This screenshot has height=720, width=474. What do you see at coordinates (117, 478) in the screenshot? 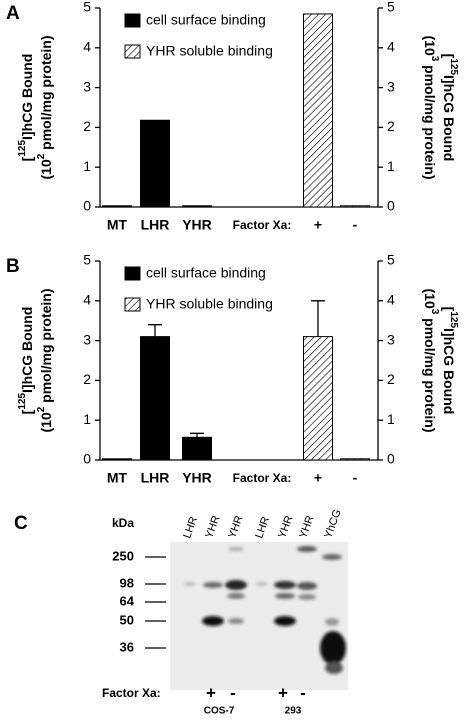
I see `x-tick-label: MT` at bounding box center [117, 478].